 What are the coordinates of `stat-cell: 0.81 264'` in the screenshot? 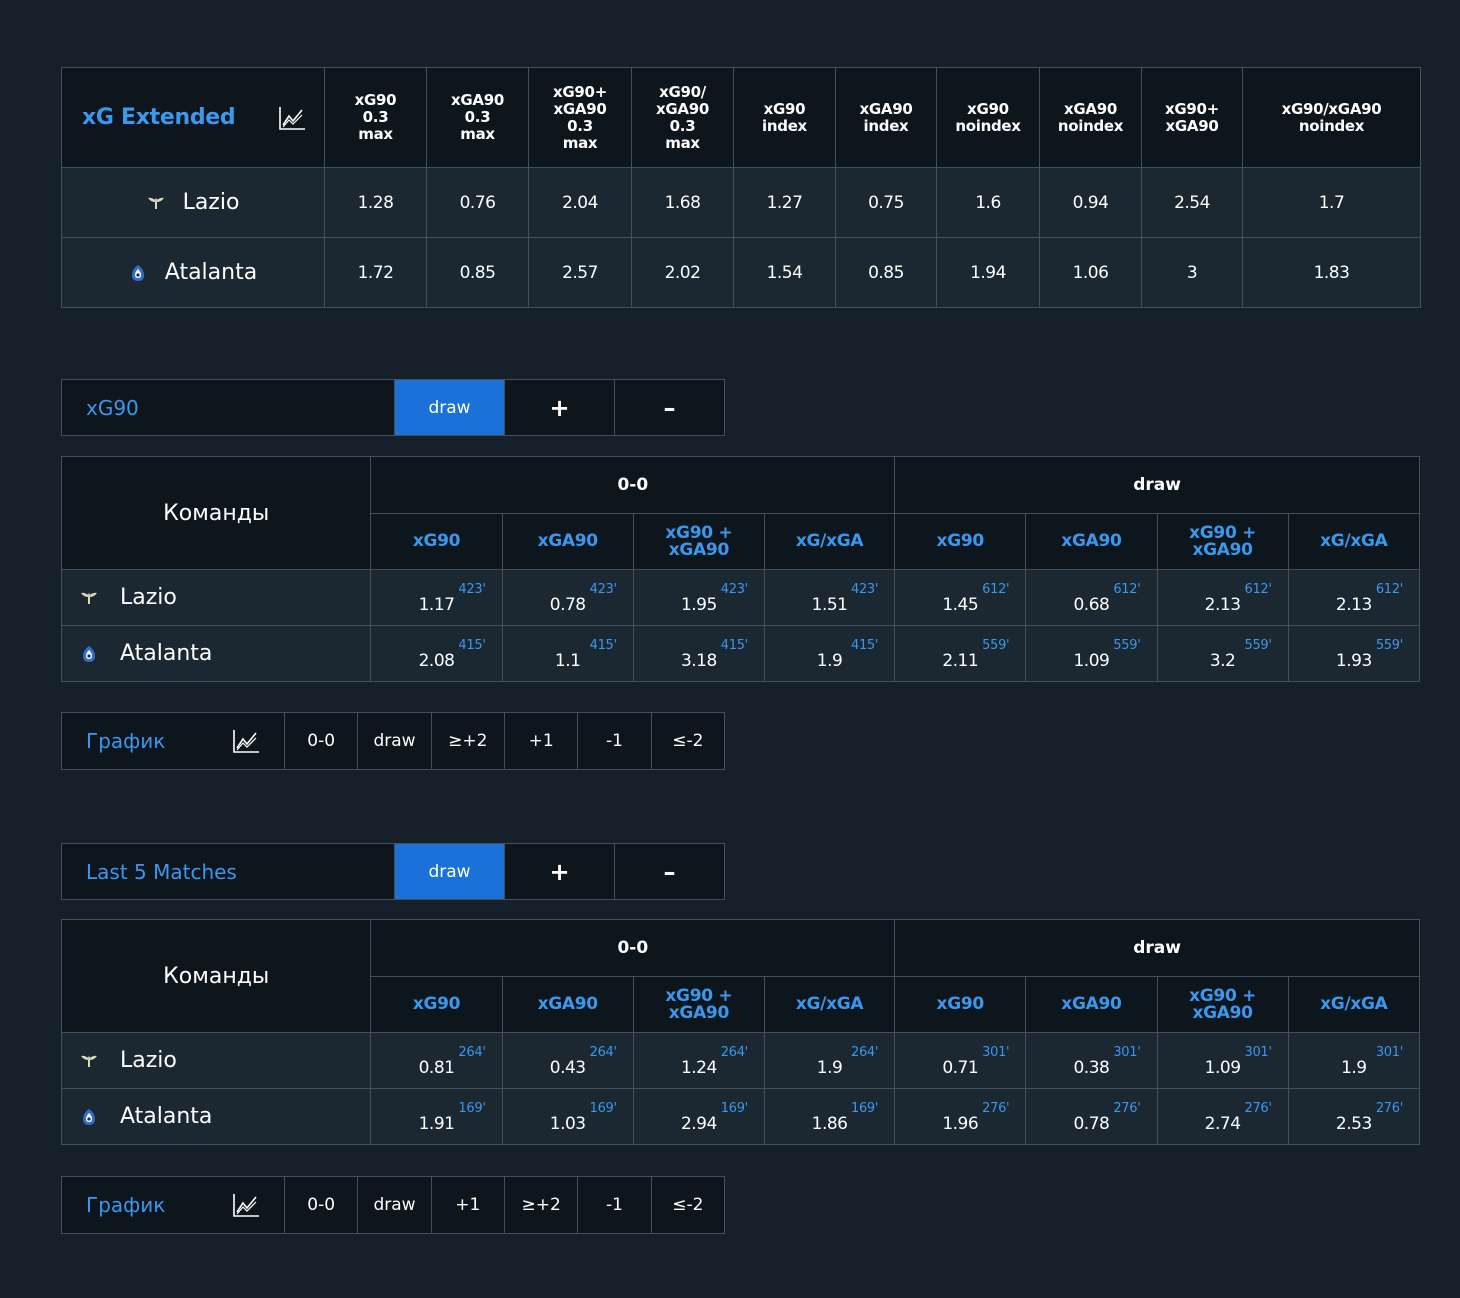 It's located at (436, 1060).